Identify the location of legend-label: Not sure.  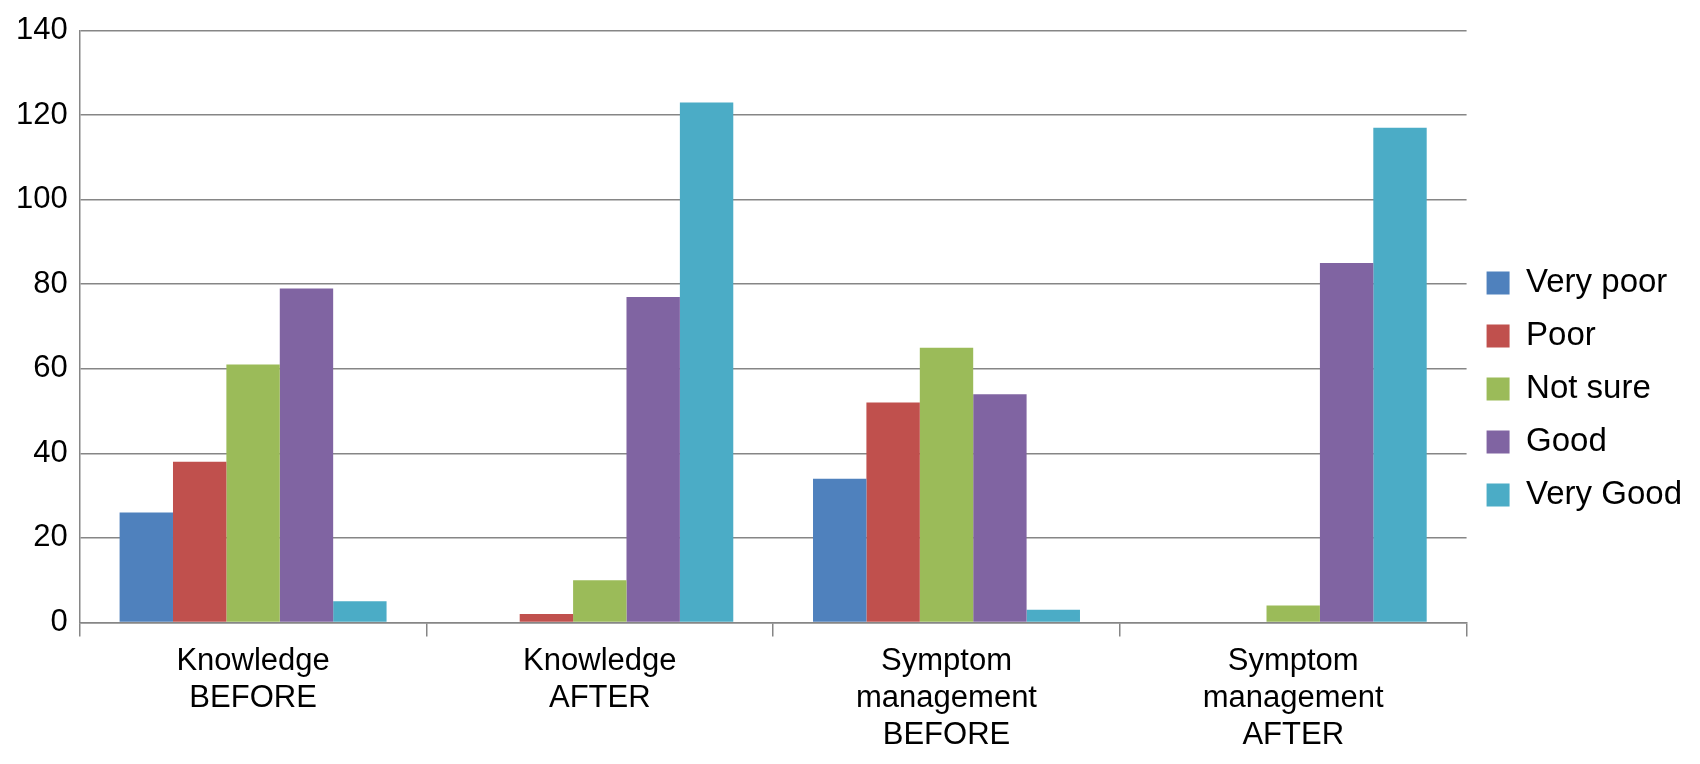
(1588, 387).